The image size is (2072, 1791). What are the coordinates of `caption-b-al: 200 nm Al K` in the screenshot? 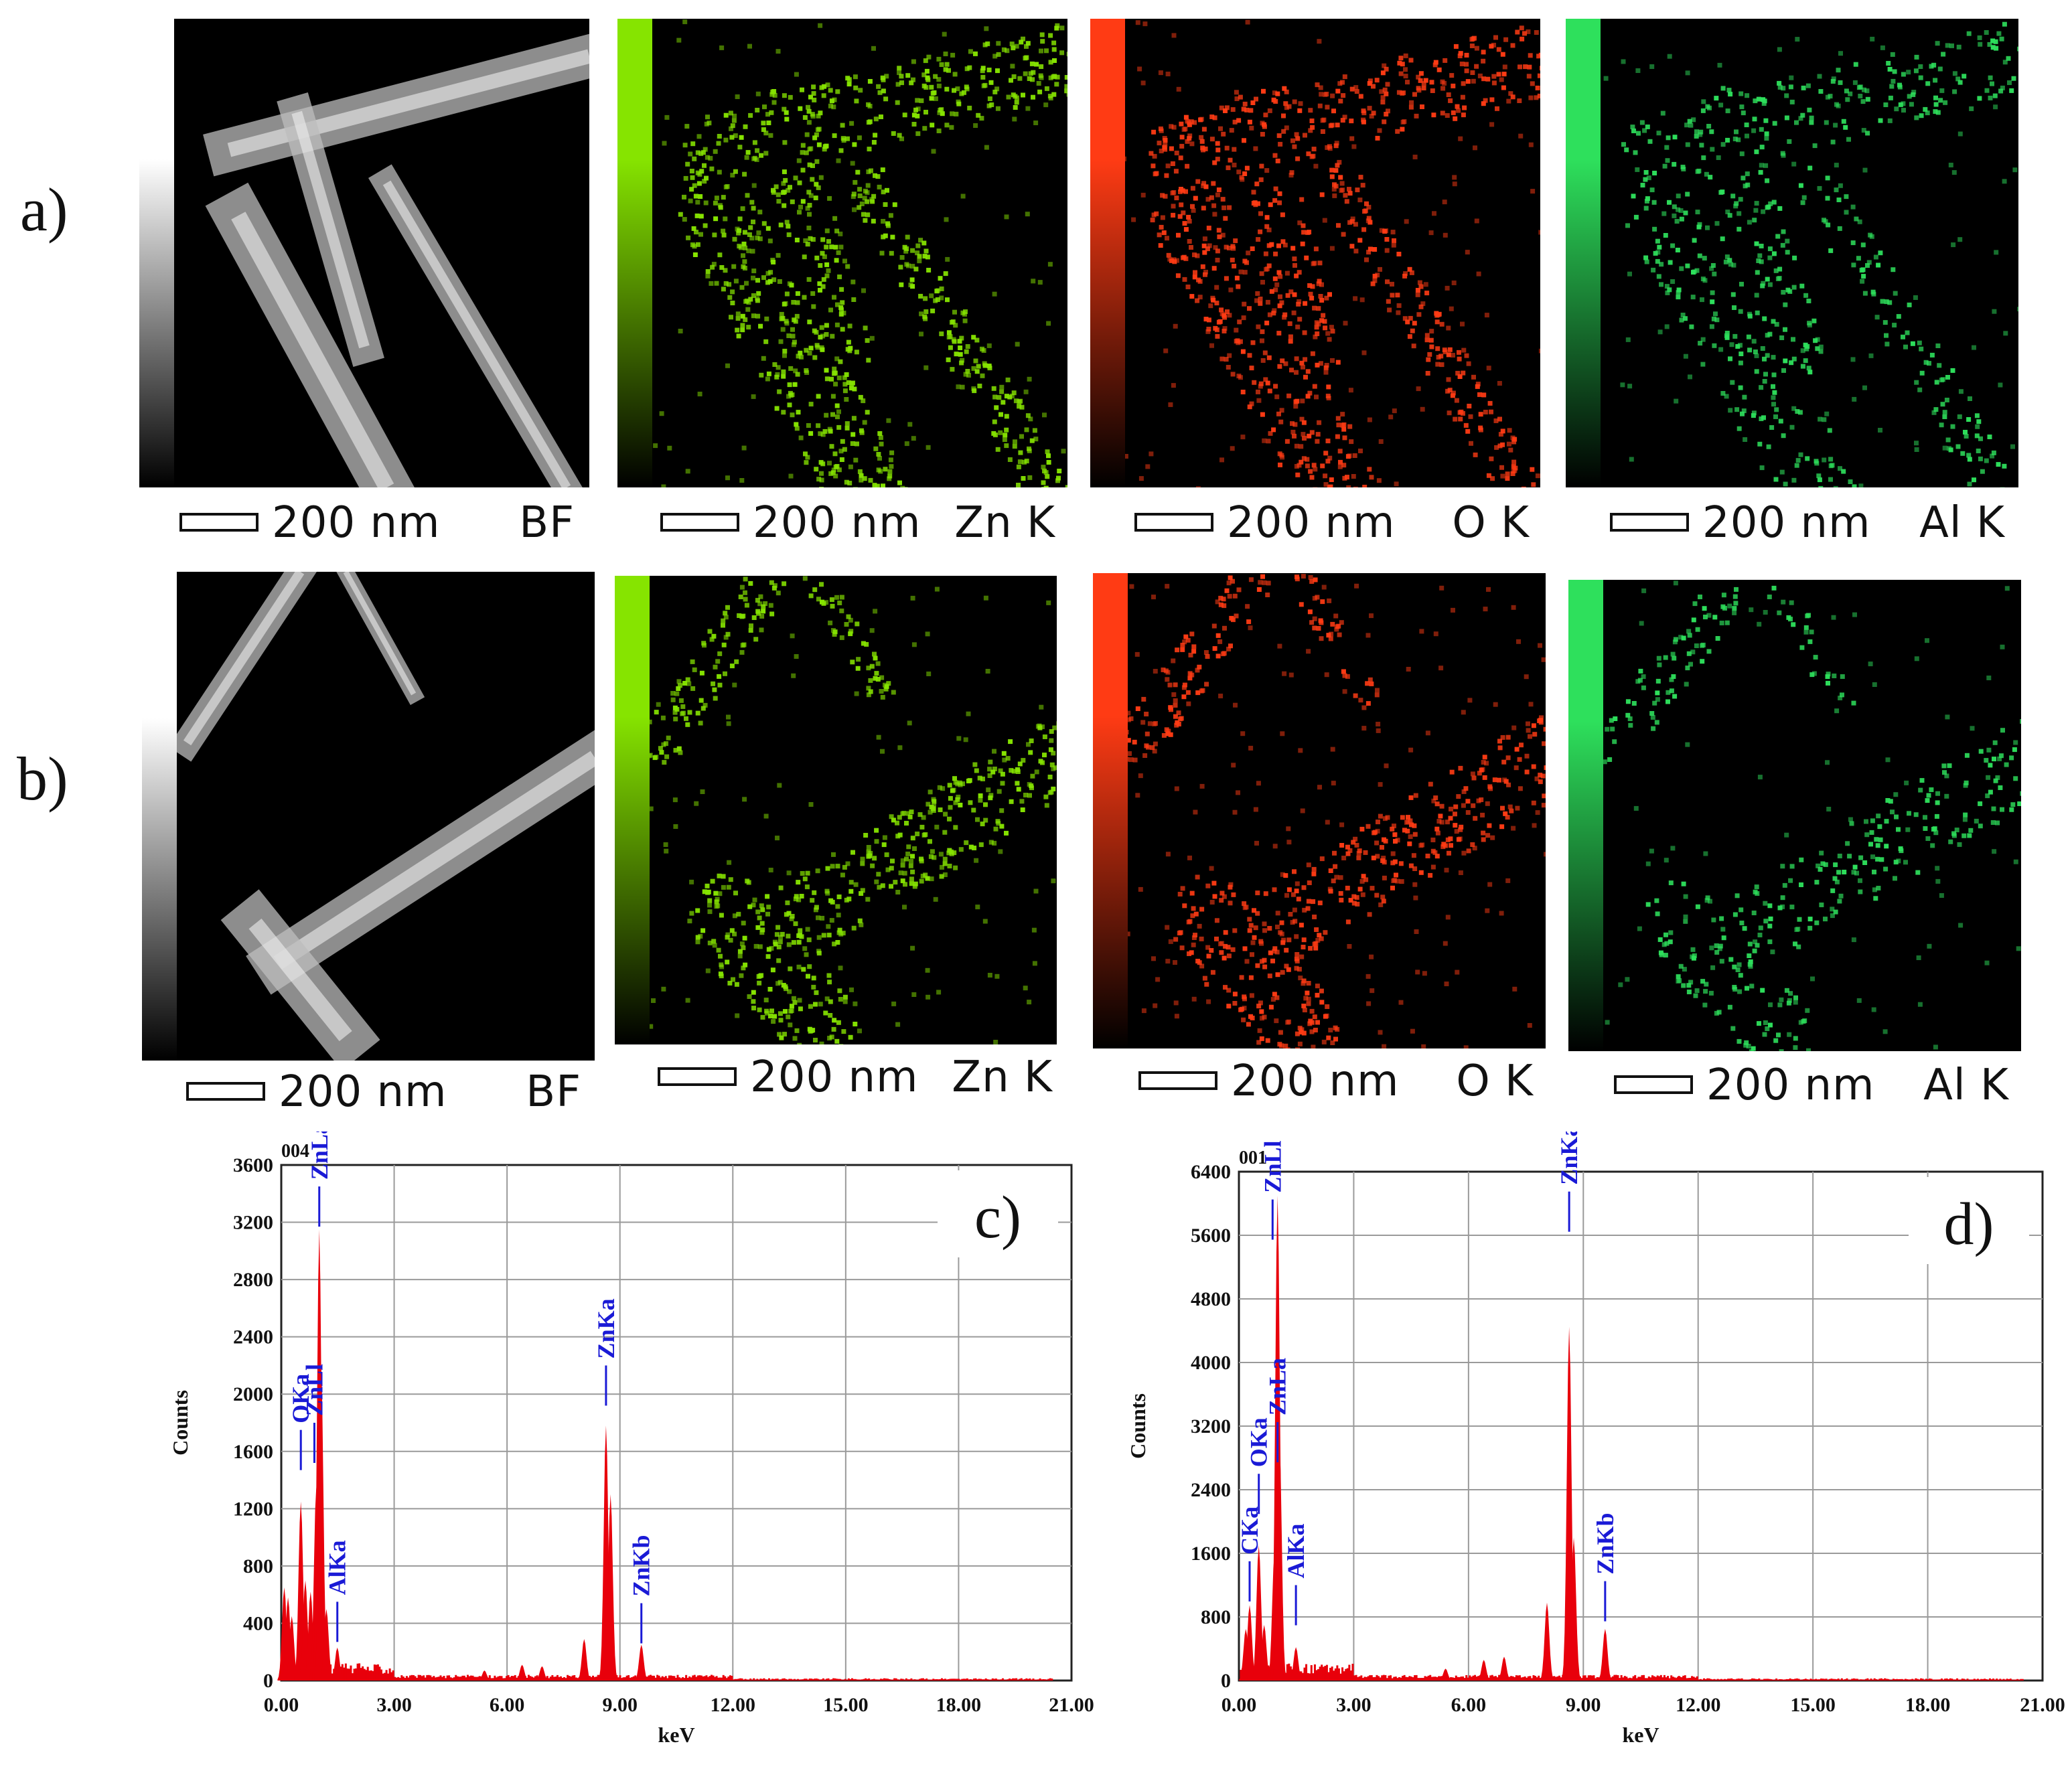 It's located at (1813, 1086).